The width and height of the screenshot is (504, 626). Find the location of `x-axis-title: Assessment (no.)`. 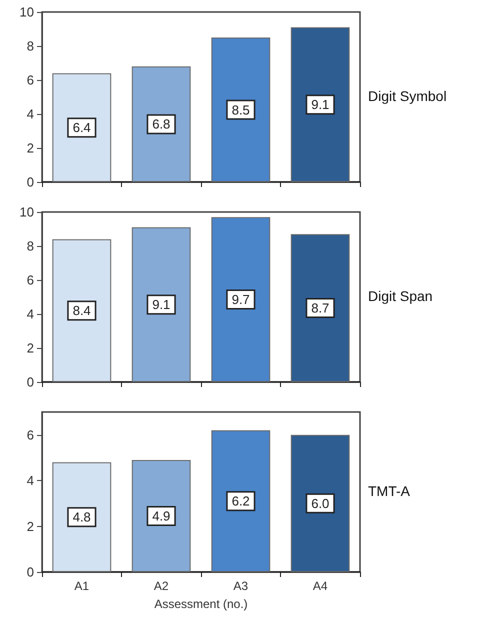

x-axis-title: Assessment (no.) is located at coordinates (201, 604).